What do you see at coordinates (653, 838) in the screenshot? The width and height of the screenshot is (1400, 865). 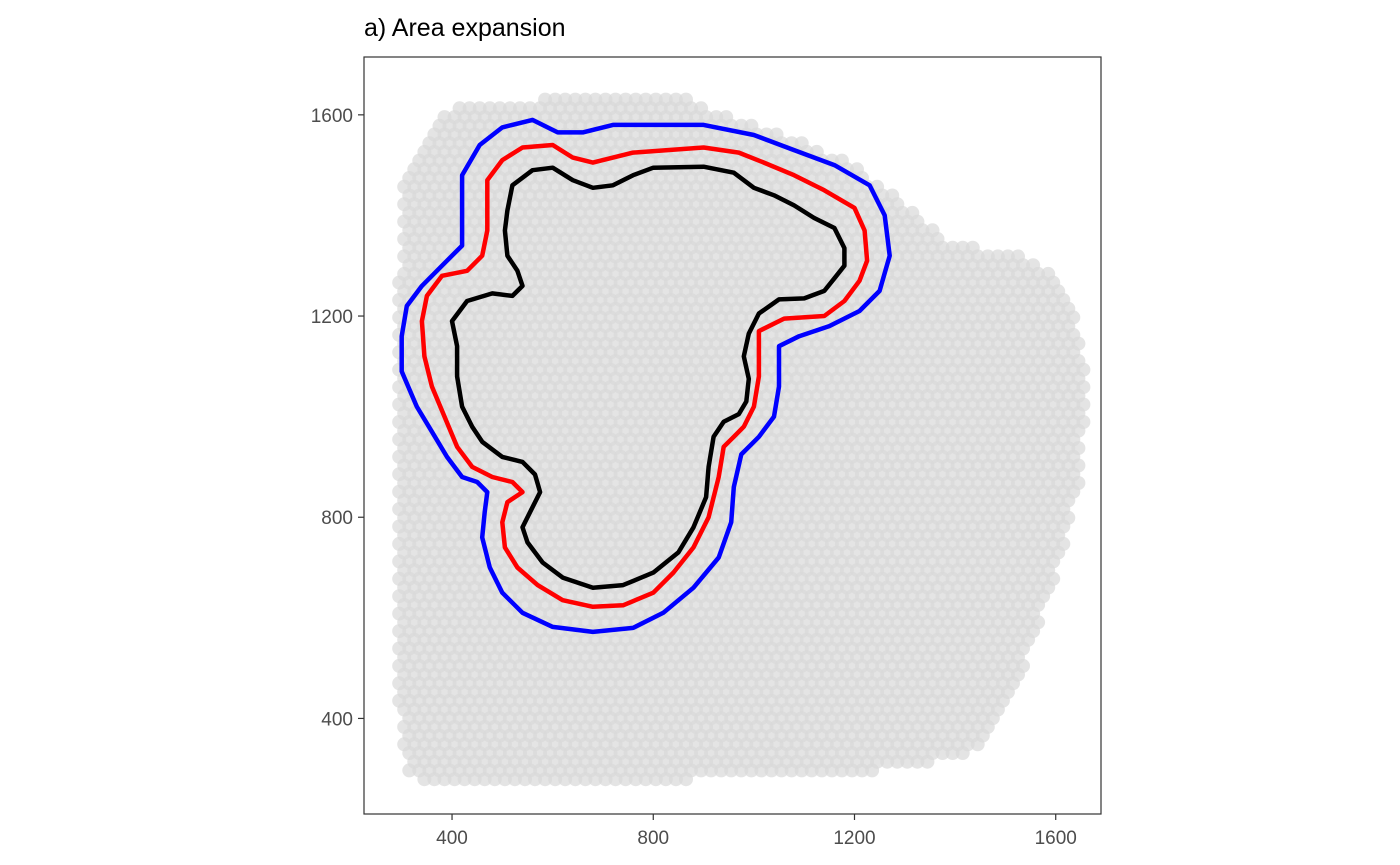 I see `x-tick-label: 800` at bounding box center [653, 838].